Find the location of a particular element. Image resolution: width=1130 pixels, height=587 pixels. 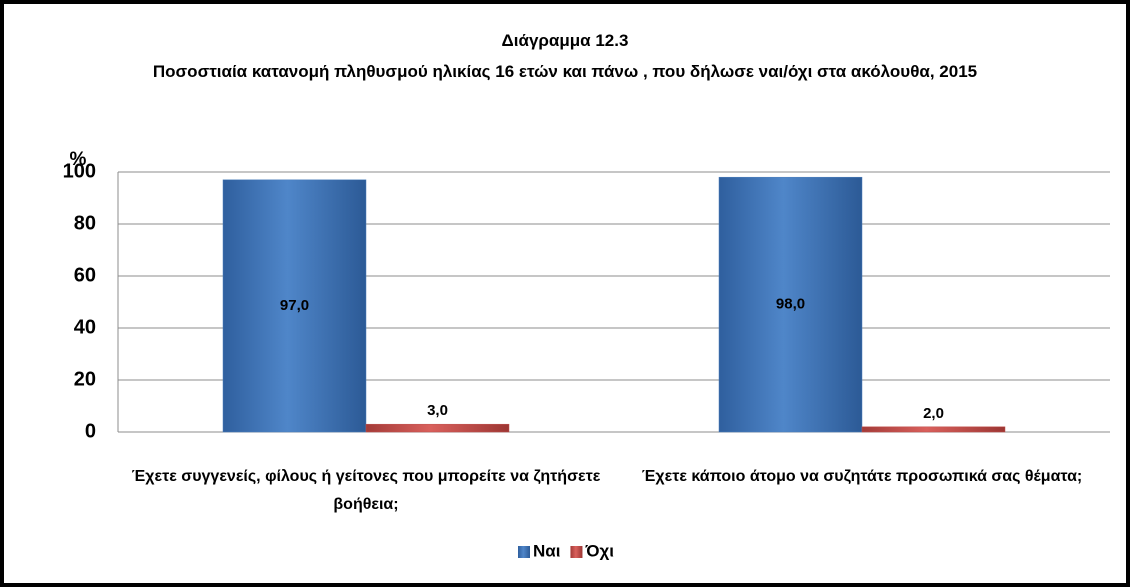

y-tick-label: 0 is located at coordinates (90, 431).